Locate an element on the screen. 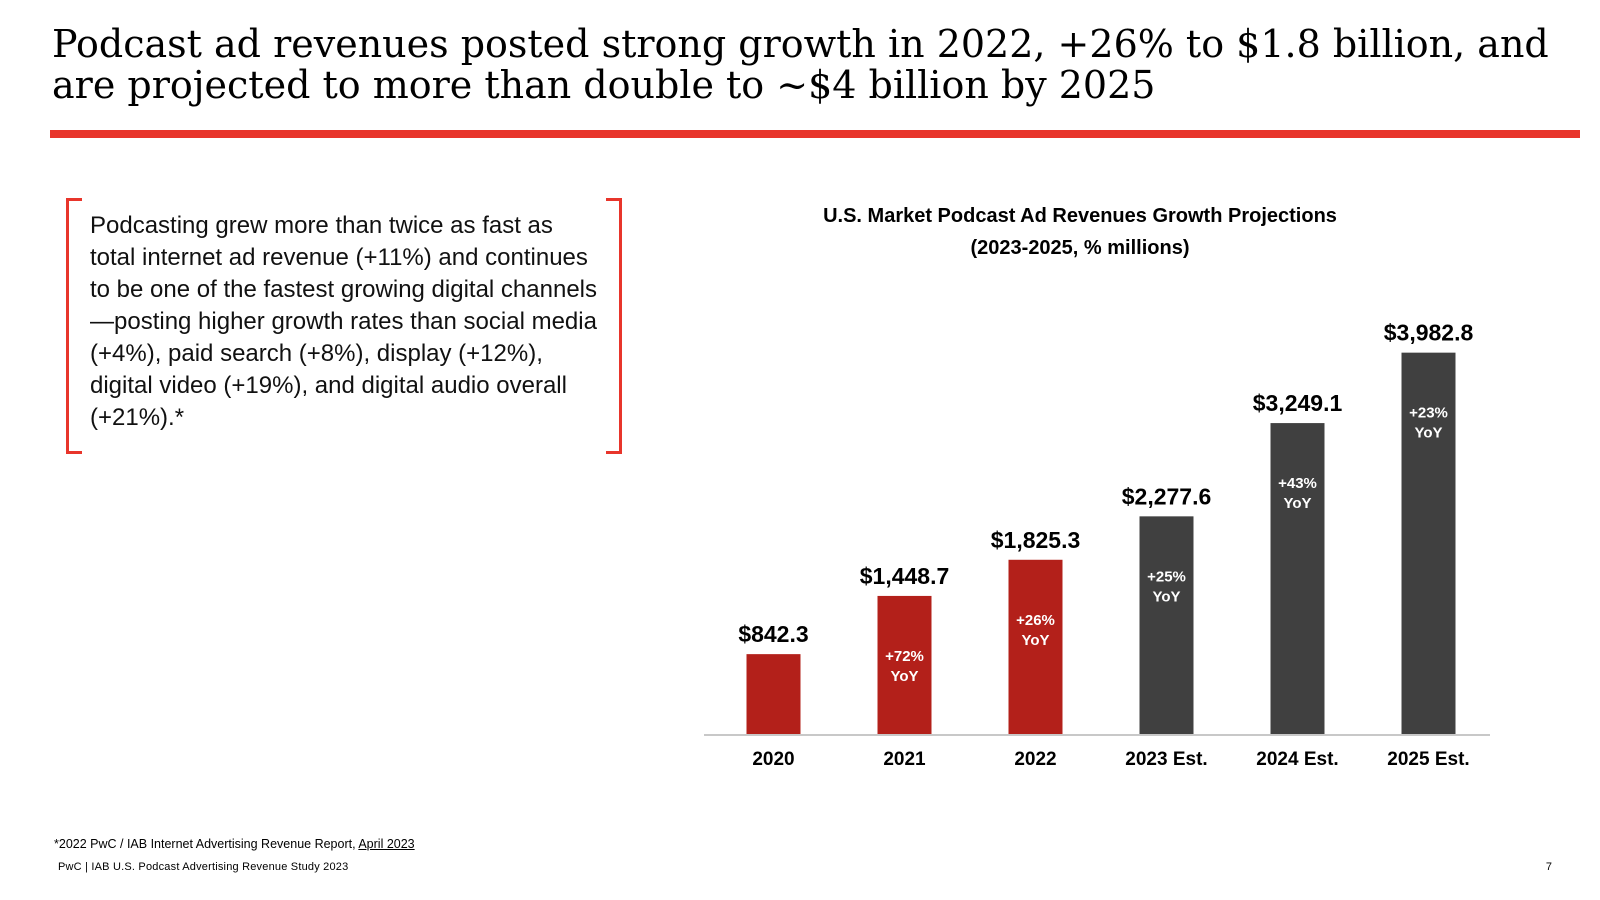 The width and height of the screenshot is (1600, 900). bar-yoy-suffix-3: YoY is located at coordinates (1166, 596).